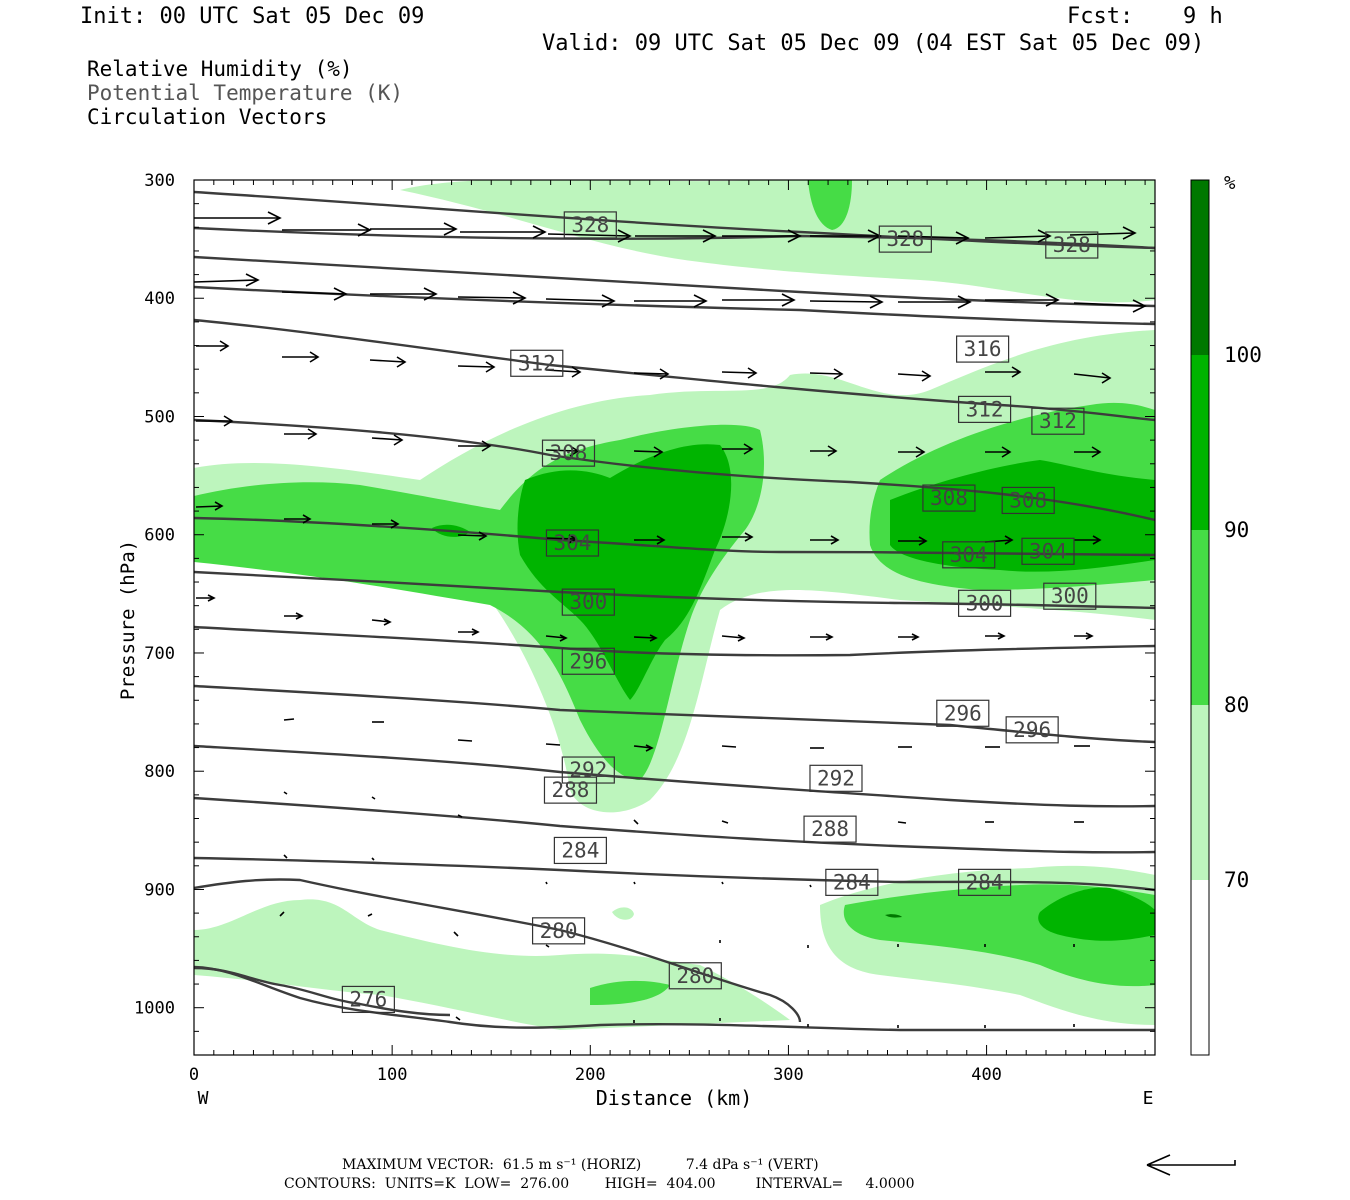  I want to click on colorbar: % 100 90 80 70, so click(1226, 614).